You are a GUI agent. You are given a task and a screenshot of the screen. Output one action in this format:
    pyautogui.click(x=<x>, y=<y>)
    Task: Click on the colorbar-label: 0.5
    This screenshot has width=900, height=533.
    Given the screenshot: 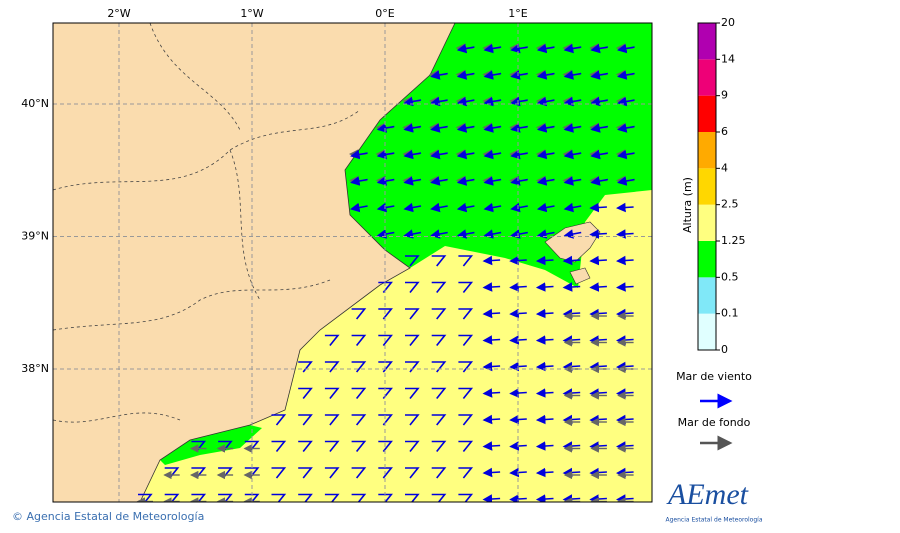 What is the action you would take?
    pyautogui.click(x=730, y=276)
    